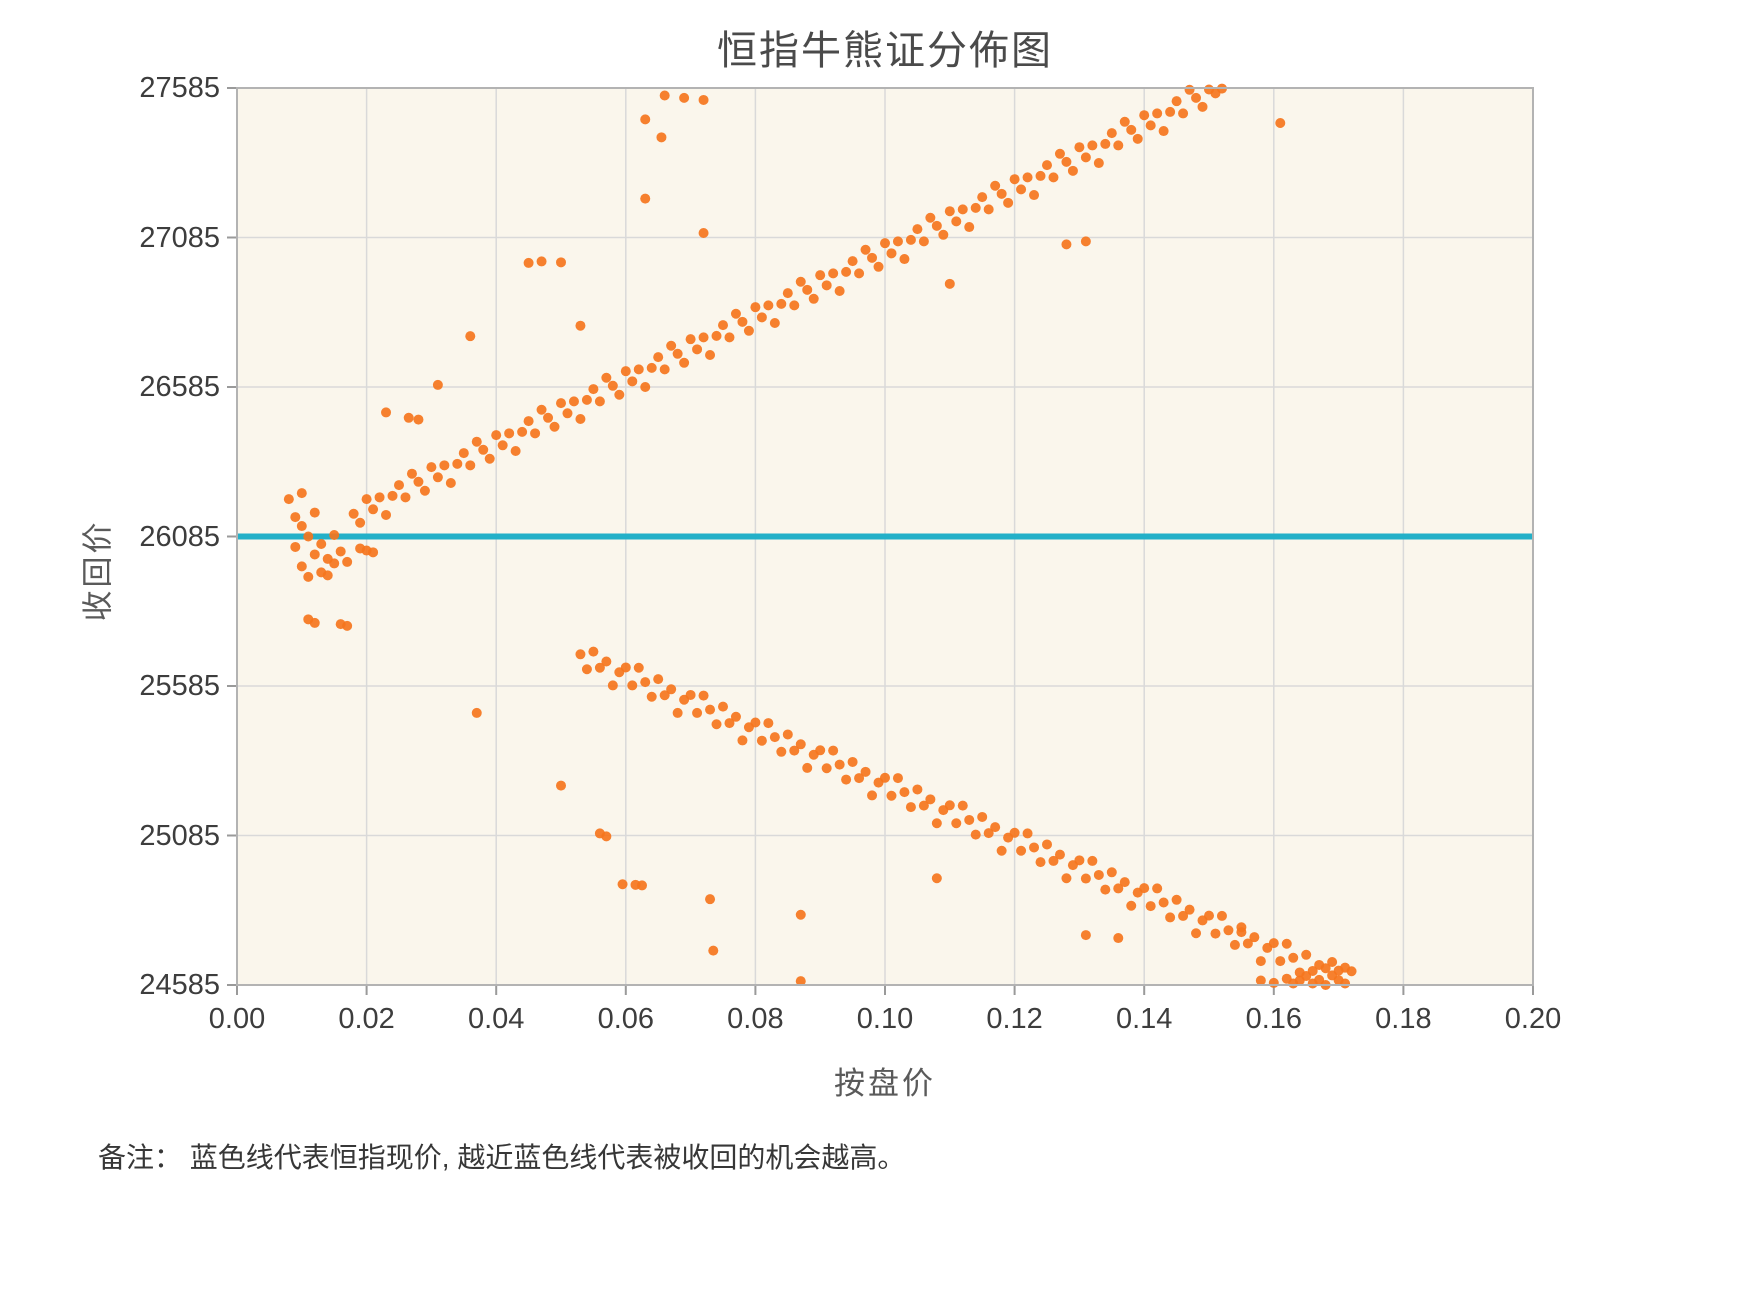 Image resolution: width=1746 pixels, height=1309 pixels. What do you see at coordinates (179, 387) in the screenshot?
I see `y-tick-label: 26585` at bounding box center [179, 387].